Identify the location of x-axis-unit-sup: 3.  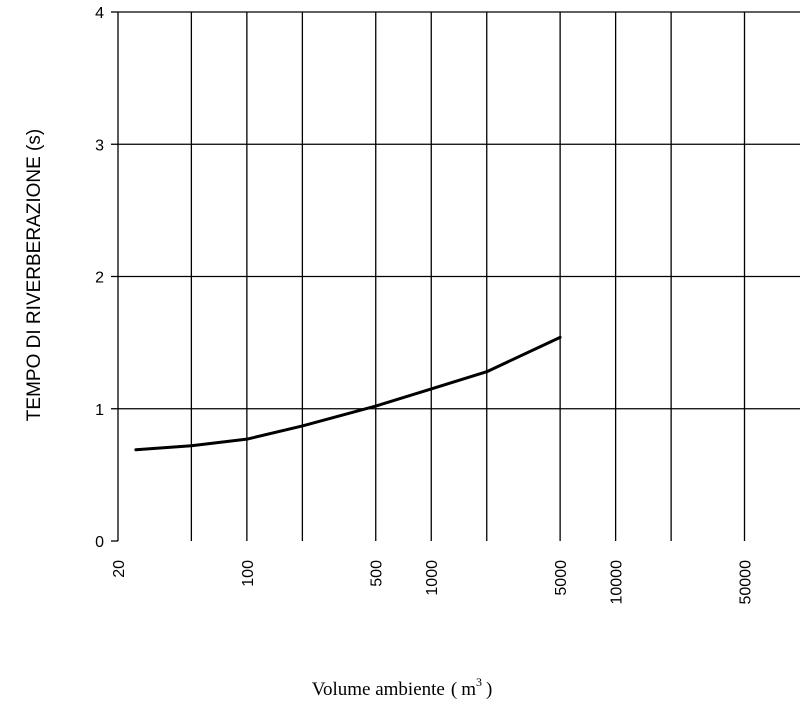
(479, 682).